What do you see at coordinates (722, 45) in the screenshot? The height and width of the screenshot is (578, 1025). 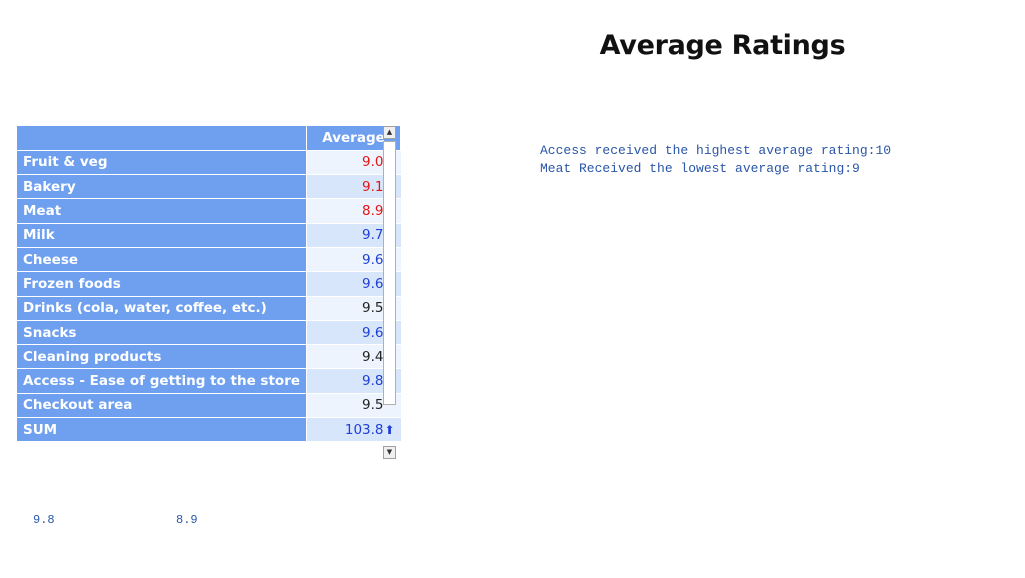 I see `page-title: Average Ratings` at bounding box center [722, 45].